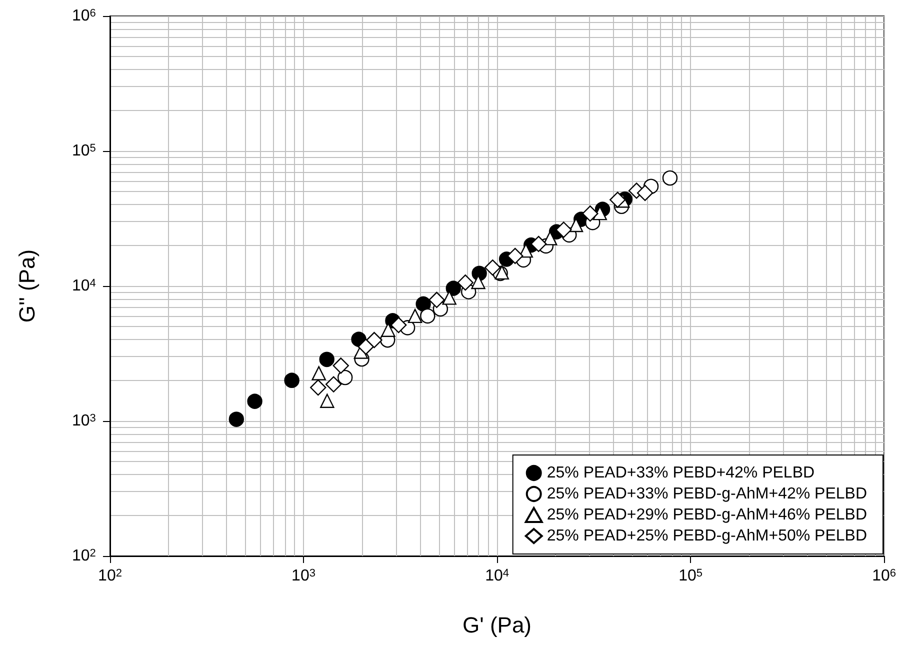 Image resolution: width=899 pixels, height=651 pixels. I want to click on legend-label: 25% PEAD+29% PEBD-g-AhM+46% PELBD, so click(706, 515).